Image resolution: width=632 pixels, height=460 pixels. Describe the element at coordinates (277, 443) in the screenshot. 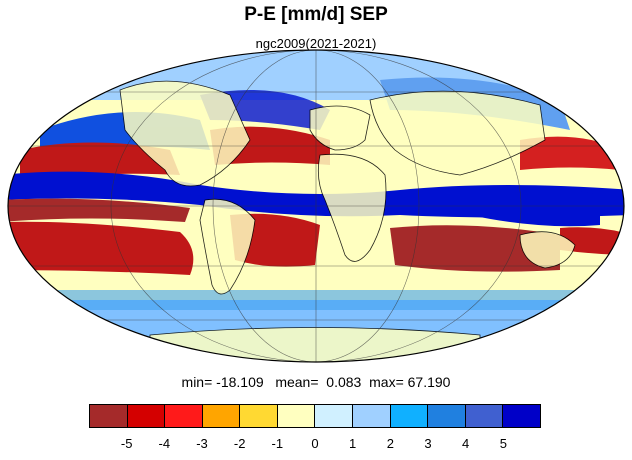

I see `colorbar-tick-label: -1` at that location.